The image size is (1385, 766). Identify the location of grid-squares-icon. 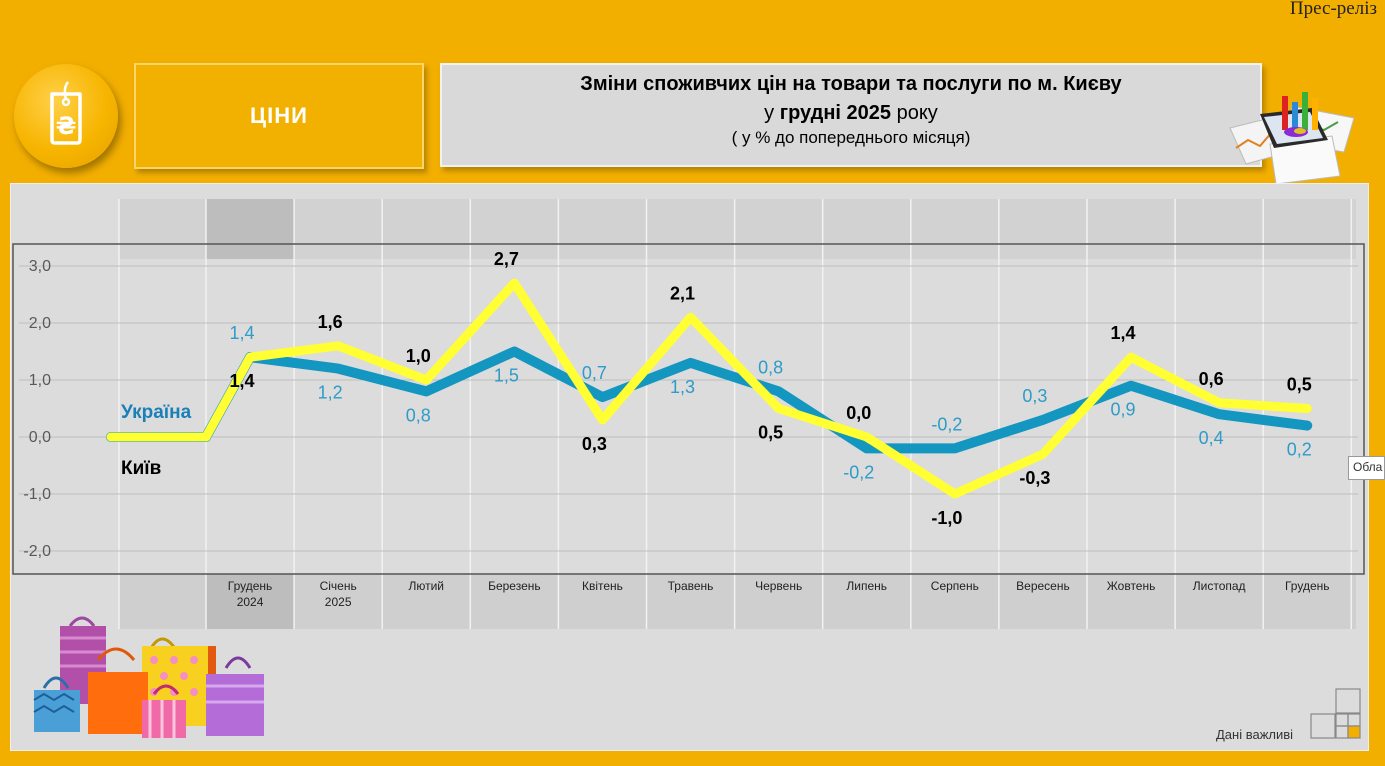
(1336, 716).